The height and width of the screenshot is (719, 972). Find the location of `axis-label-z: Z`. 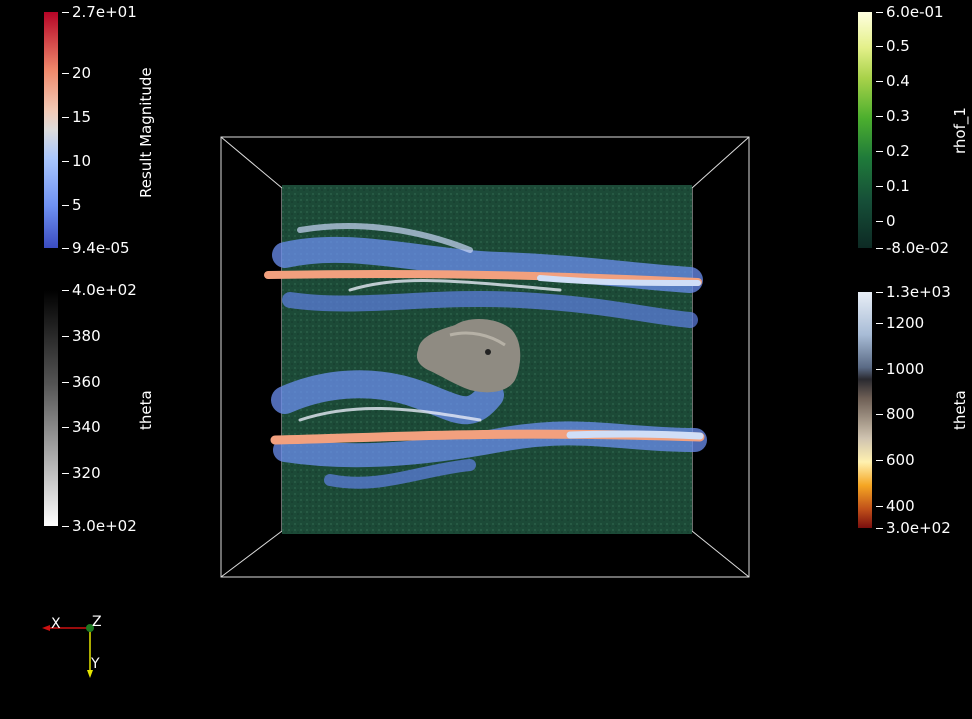

axis-label-z: Z is located at coordinates (97, 622).